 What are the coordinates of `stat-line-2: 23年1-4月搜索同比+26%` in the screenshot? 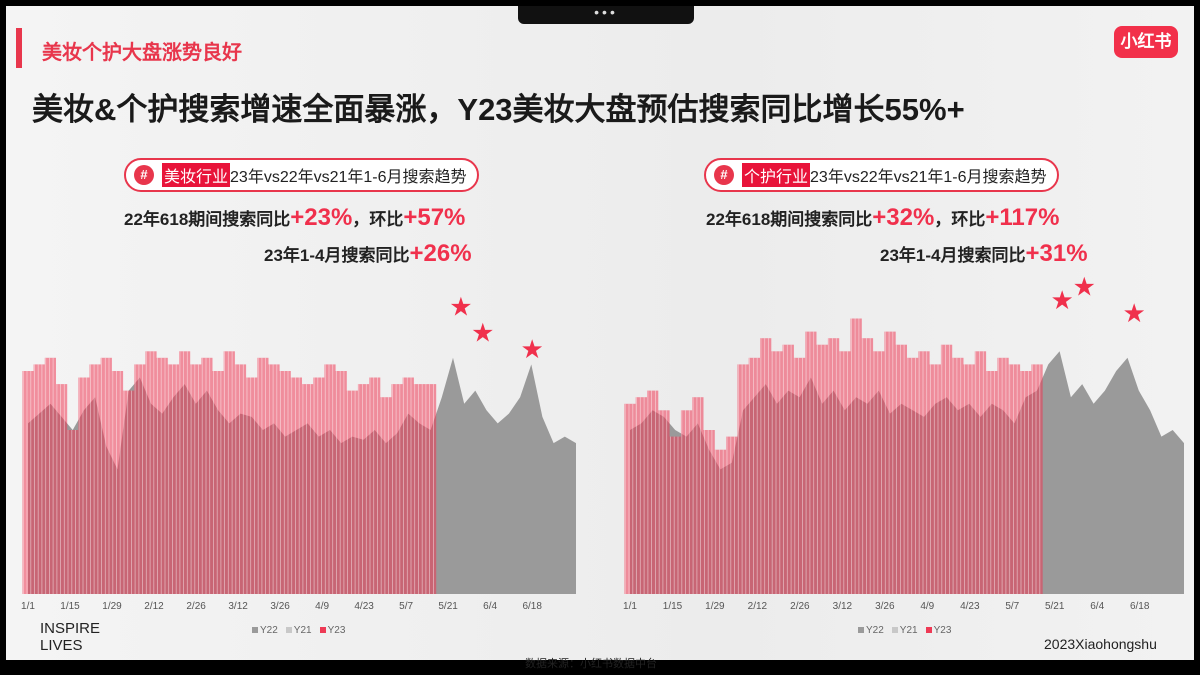 It's located at (368, 254).